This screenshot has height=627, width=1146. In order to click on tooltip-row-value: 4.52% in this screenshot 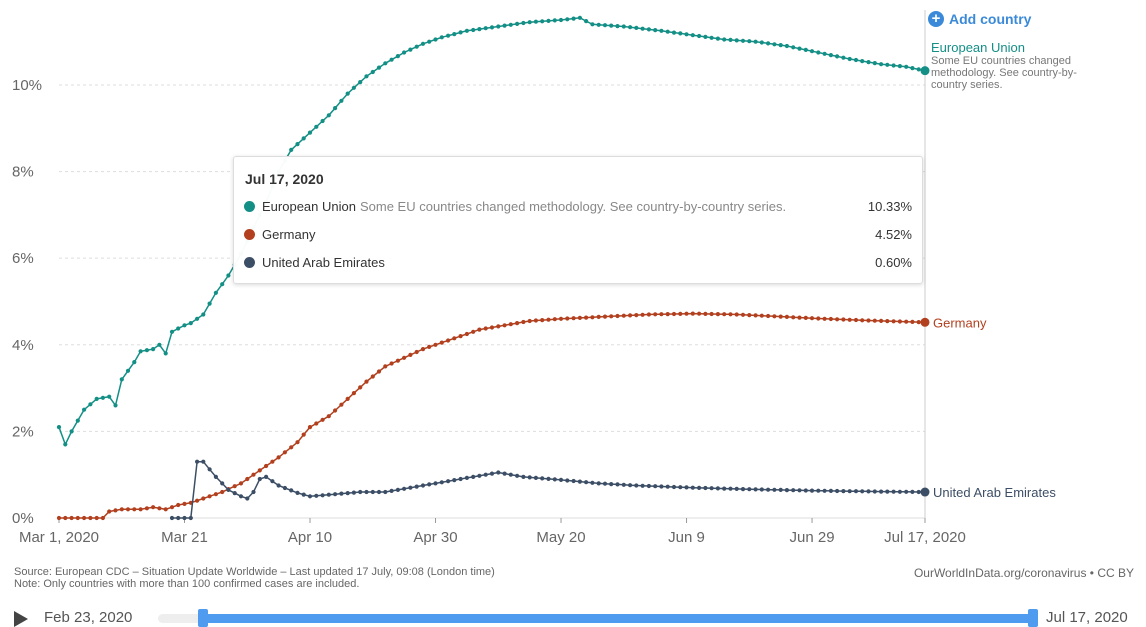, I will do `click(893, 234)`.